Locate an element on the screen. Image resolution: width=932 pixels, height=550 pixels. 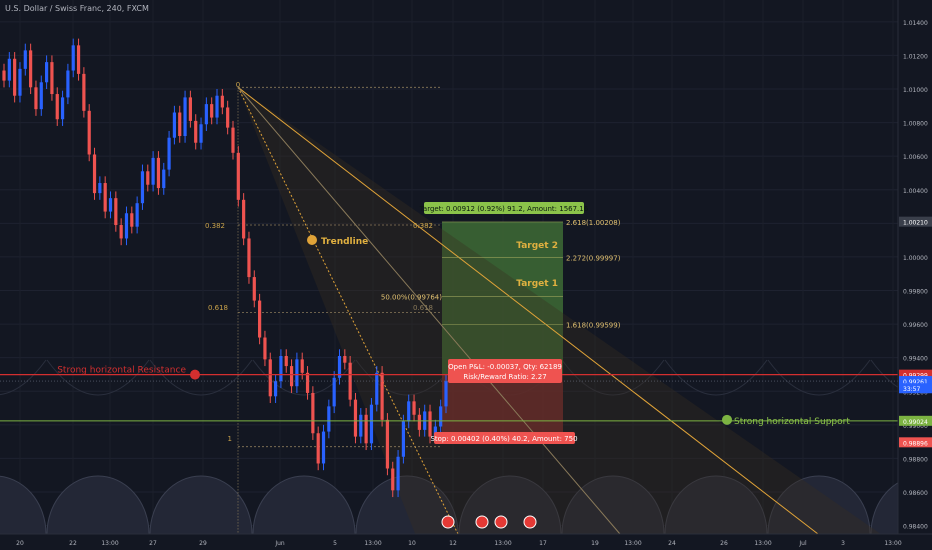
price-tick: 0.98400 is located at coordinates (915, 527).